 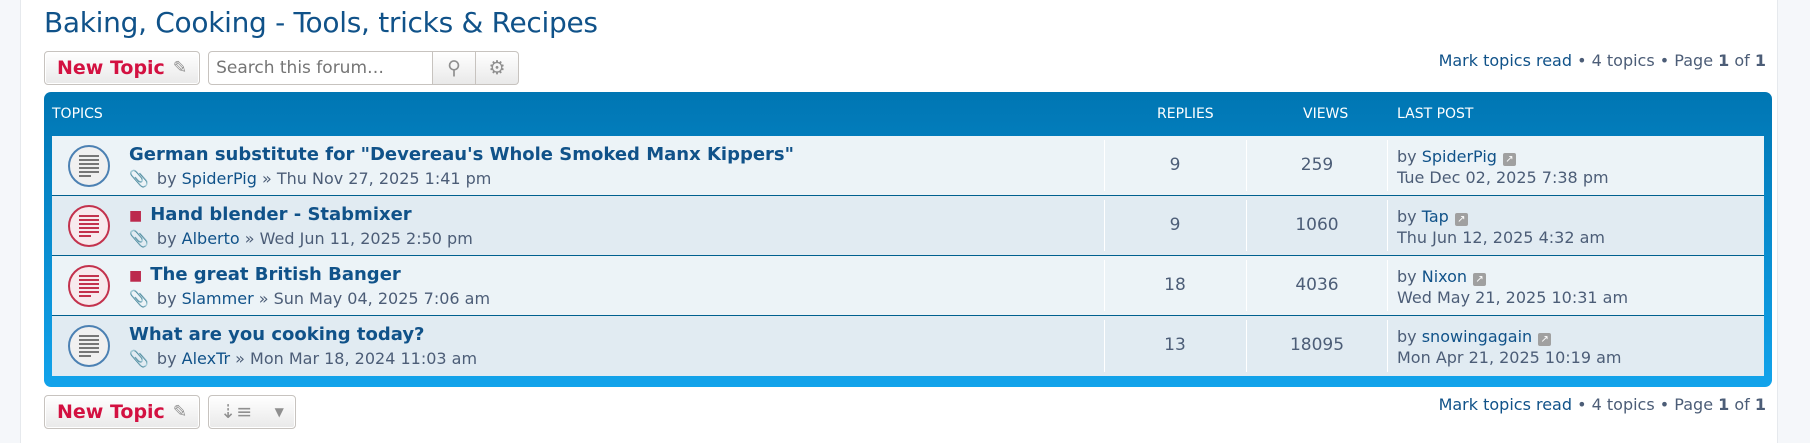 What do you see at coordinates (1175, 225) in the screenshot?
I see `replies-count: 9` at bounding box center [1175, 225].